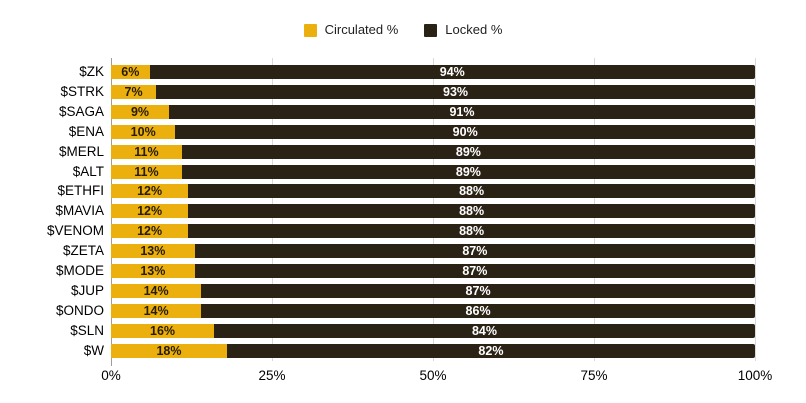  Describe the element at coordinates (81, 151) in the screenshot. I see `category-label: $MERL` at that location.